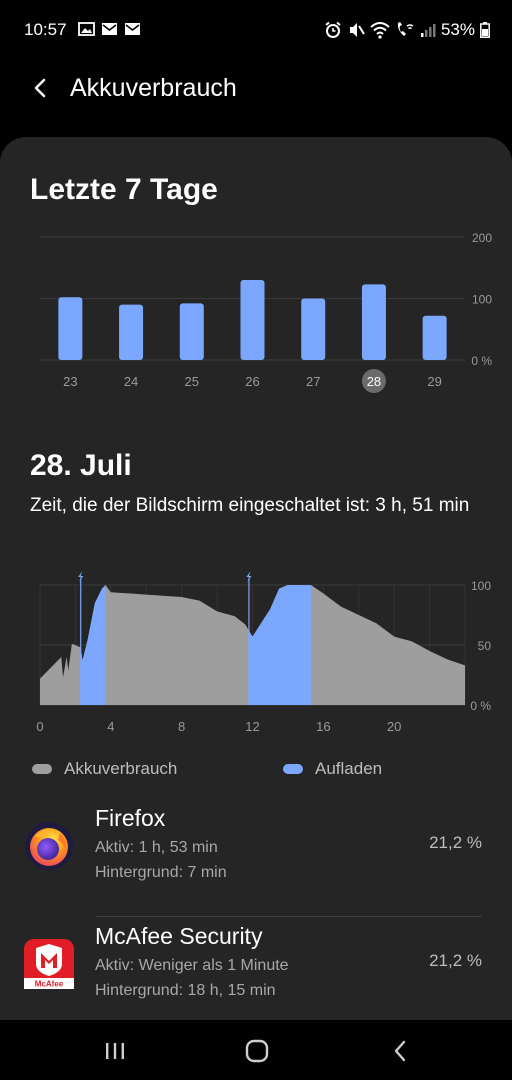  What do you see at coordinates (192, 965) in the screenshot?
I see `app-active-time: Aktiv: Weniger als 1 Minute` at bounding box center [192, 965].